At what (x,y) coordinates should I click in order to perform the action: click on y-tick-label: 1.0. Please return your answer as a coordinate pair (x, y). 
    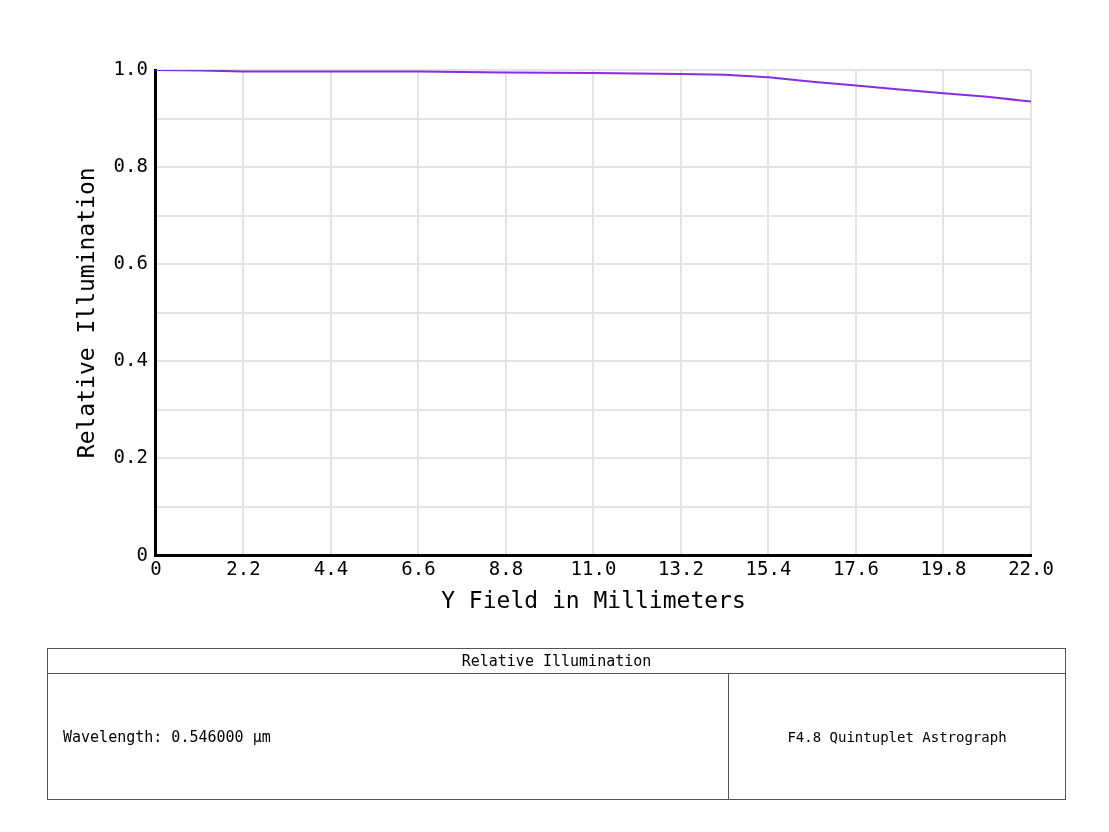
    Looking at the image, I should click on (130, 67).